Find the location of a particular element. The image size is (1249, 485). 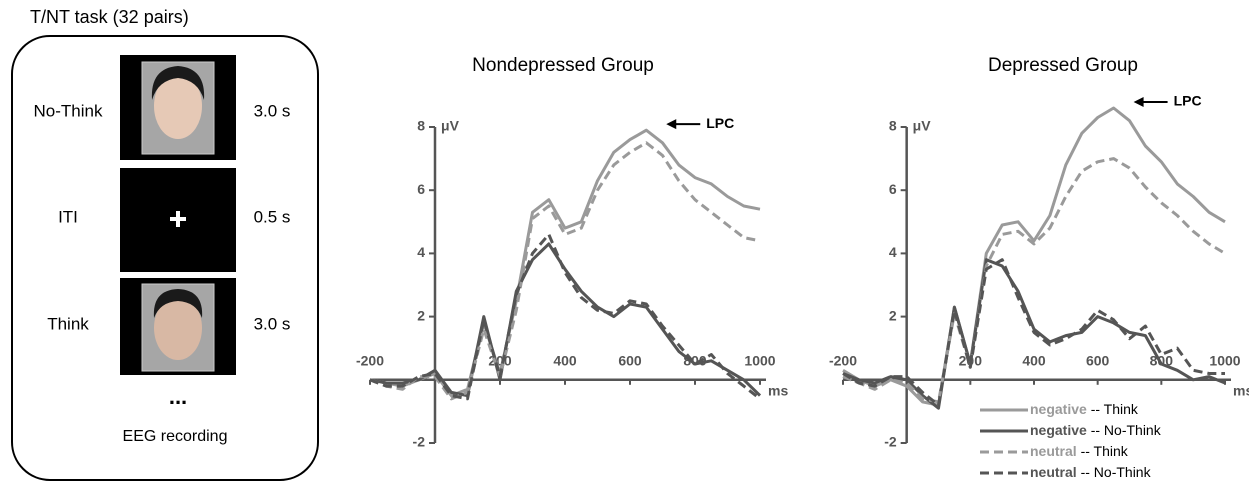

trial-duration: 0.5 s is located at coordinates (272, 216).